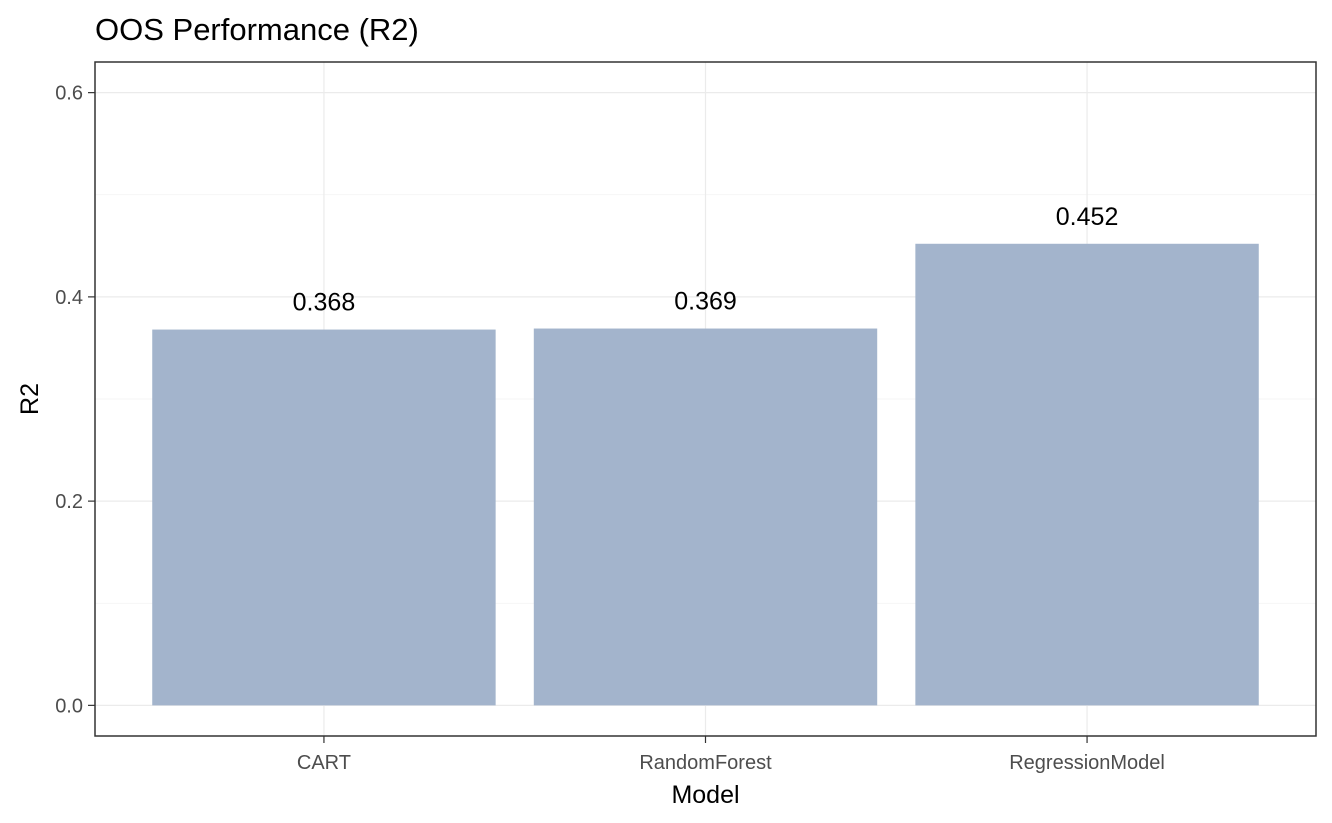 The width and height of the screenshot is (1332, 823). What do you see at coordinates (324, 517) in the screenshot?
I see `bar-cart` at bounding box center [324, 517].